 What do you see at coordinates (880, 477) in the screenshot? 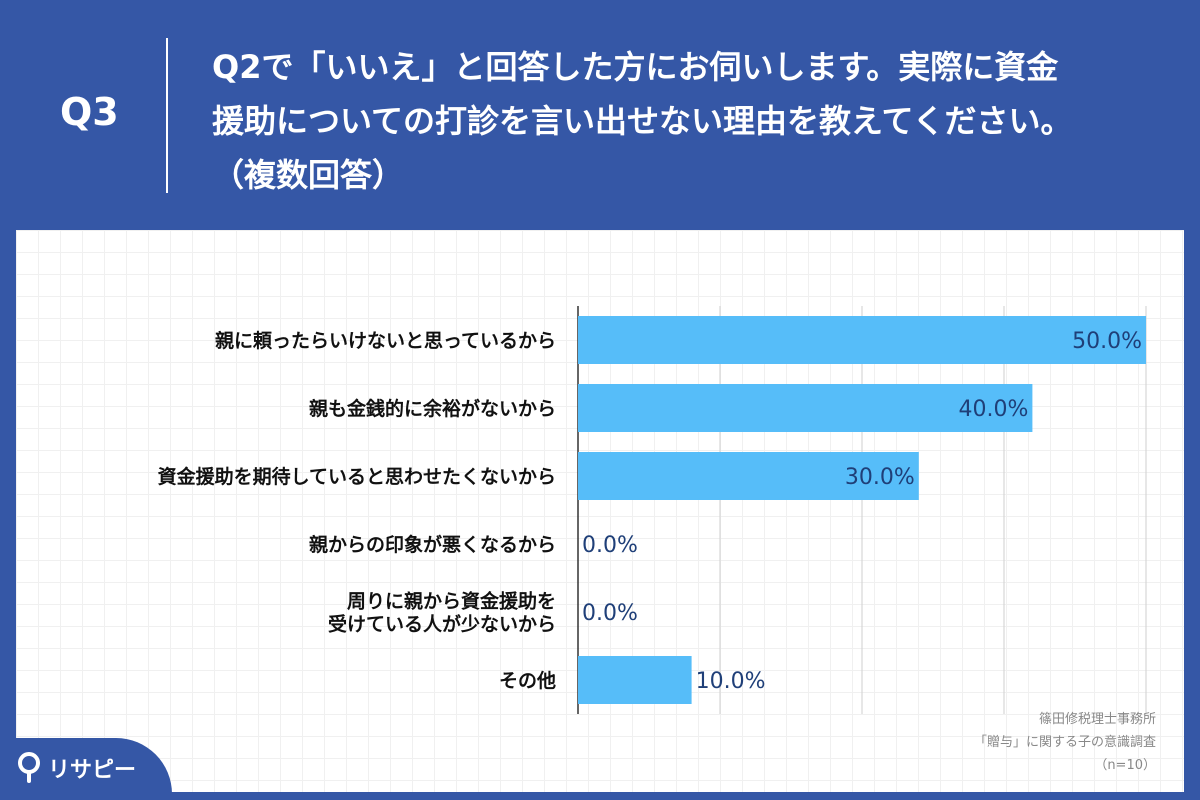
I see `value-label: 30.0%` at bounding box center [880, 477].